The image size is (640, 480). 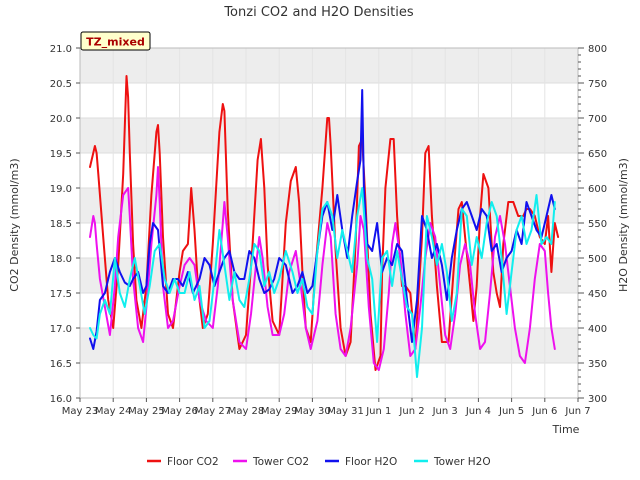 I want to click on right-axis: 300 350 400 450 500 550 600 650 700 750 800, so click(x=592, y=224).